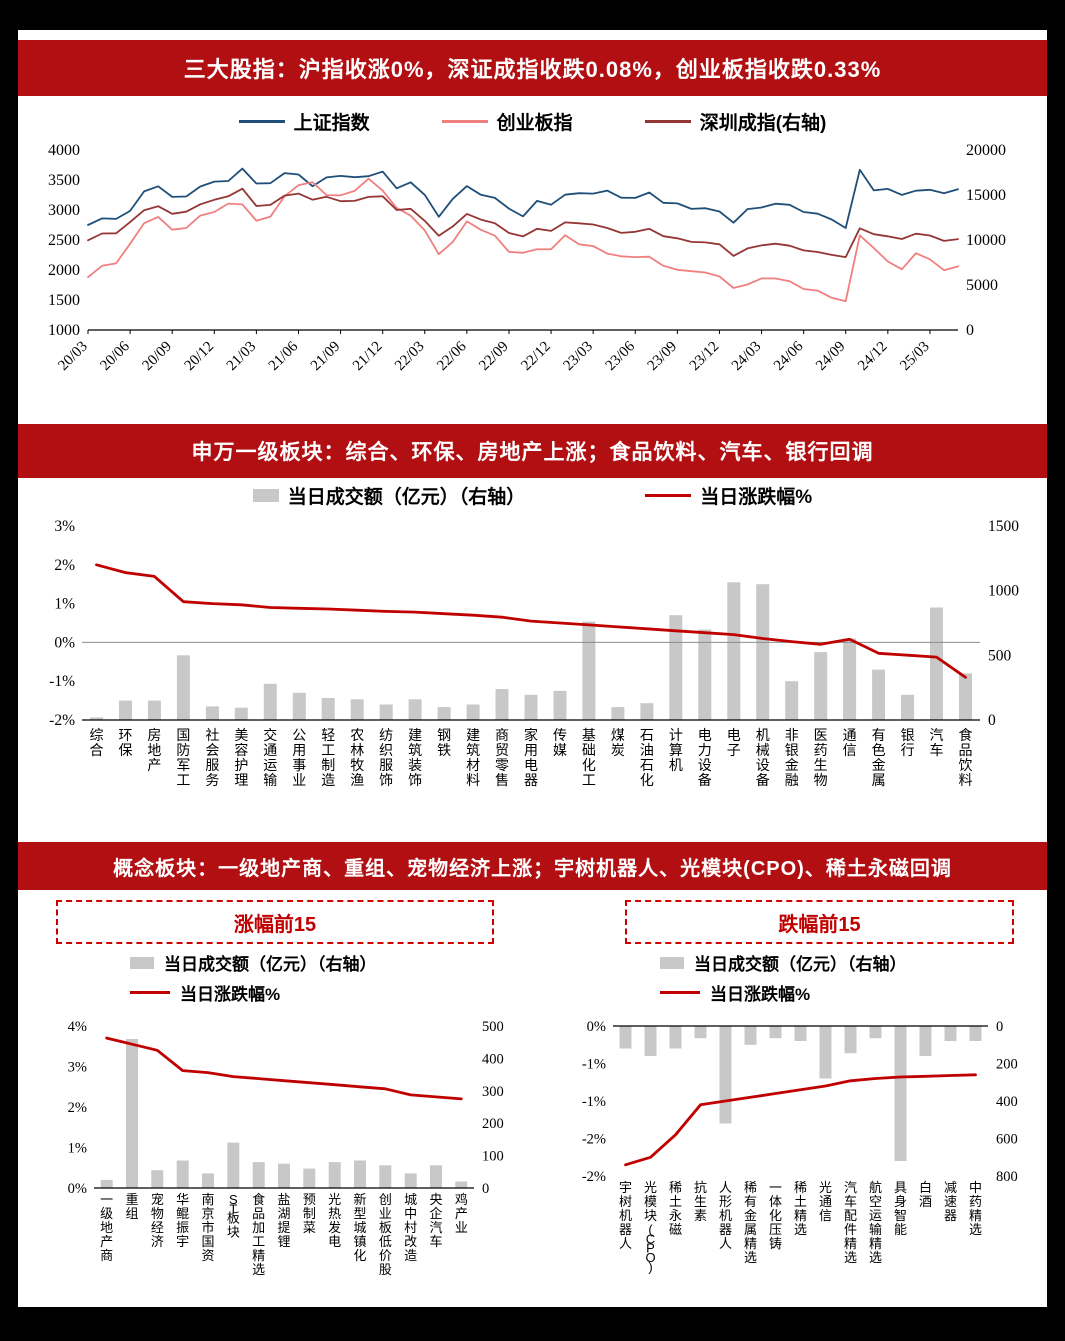 Image resolution: width=1065 pixels, height=1341 pixels. What do you see at coordinates (415, 757) in the screenshot?
I see `svg-text: 建筑装饰` at bounding box center [415, 757].